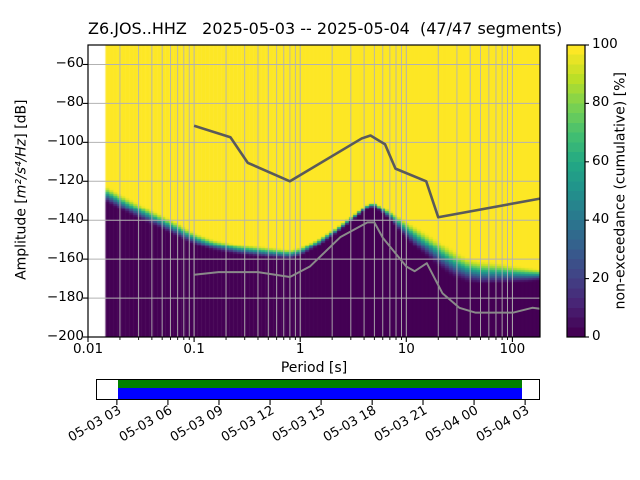 The image size is (640, 480). What do you see at coordinates (21, 239) in the screenshot?
I see `y-axis-label-prefix: Amplitude [` at bounding box center [21, 239].